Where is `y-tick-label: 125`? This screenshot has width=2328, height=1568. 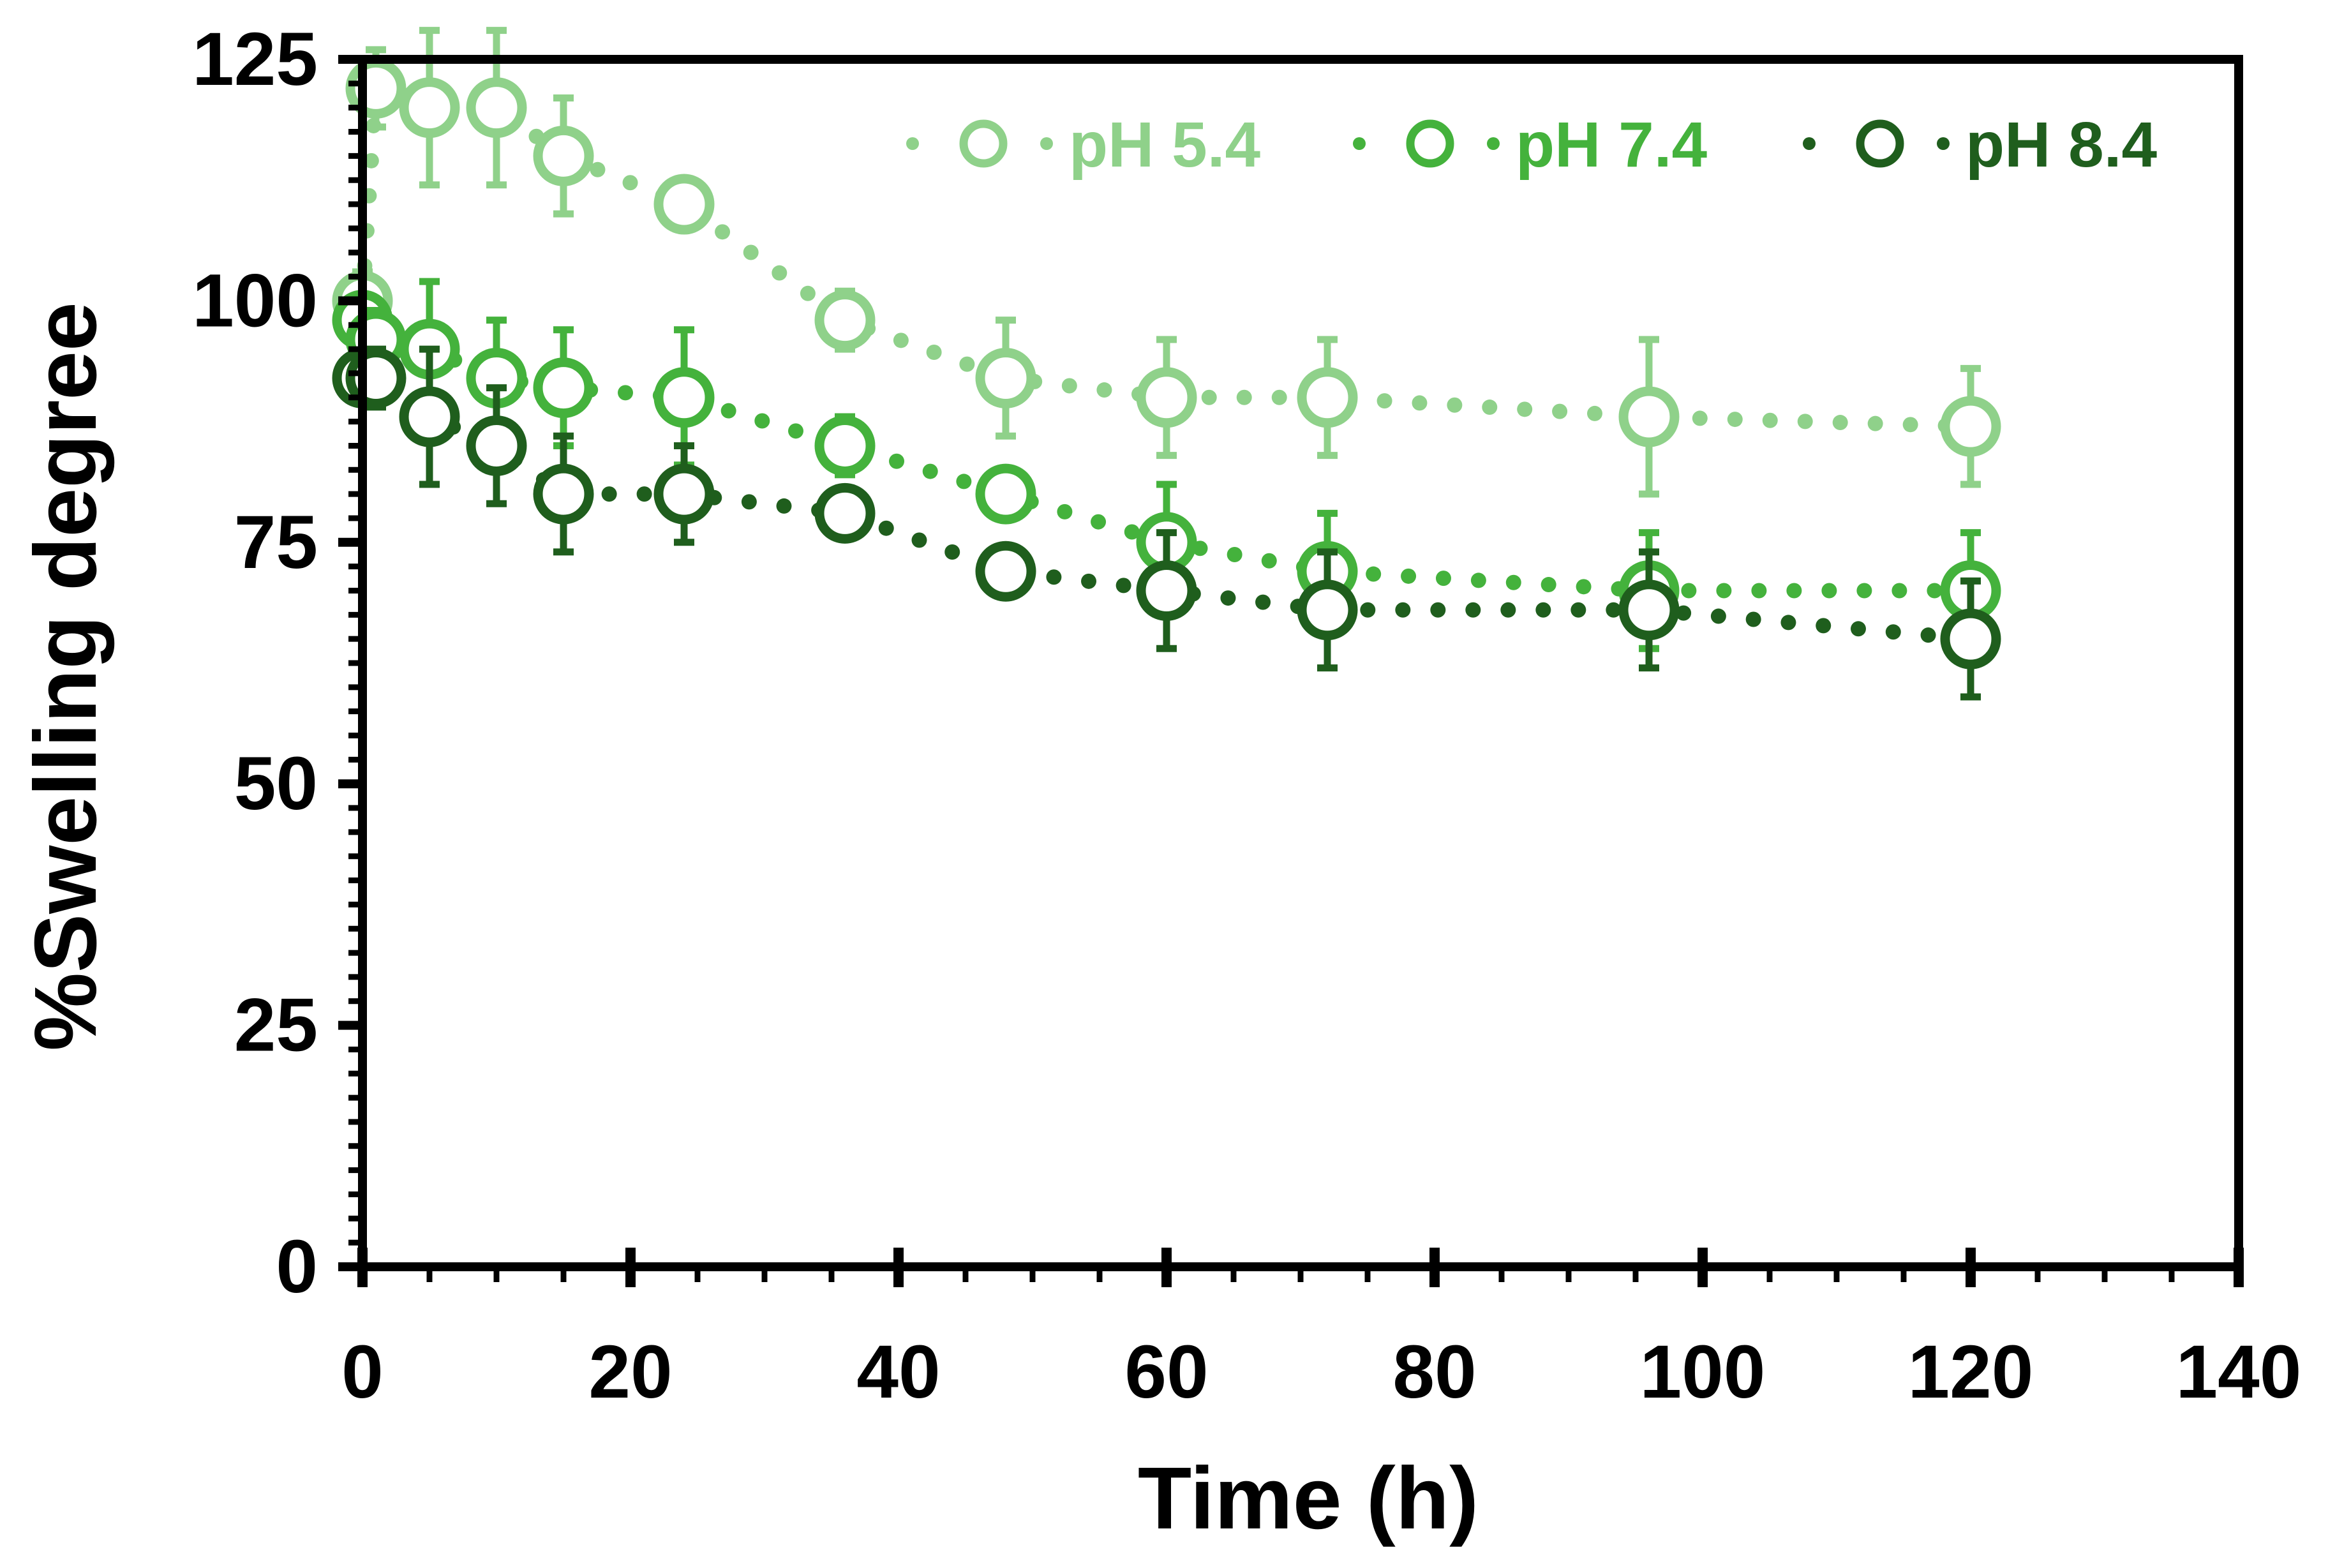 y-tick-label: 125 is located at coordinates (255, 59).